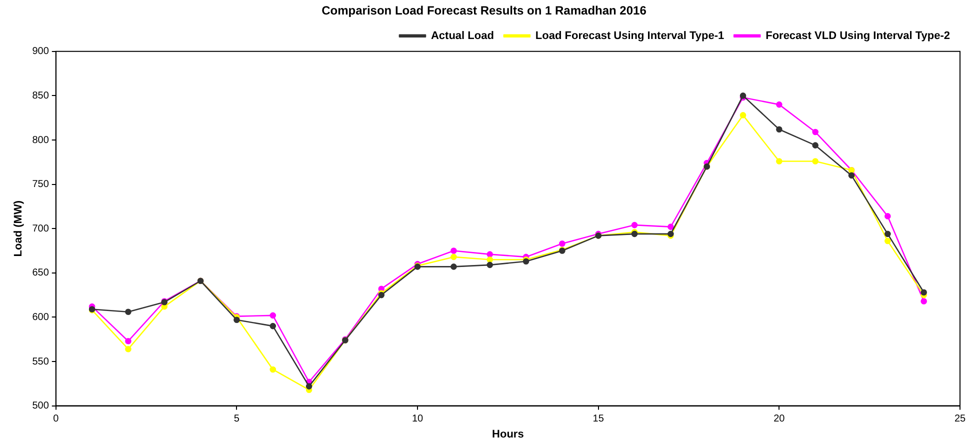 This screenshot has height=443, width=974. Describe the element at coordinates (41, 406) in the screenshot. I see `y-tick-label: 500` at that location.